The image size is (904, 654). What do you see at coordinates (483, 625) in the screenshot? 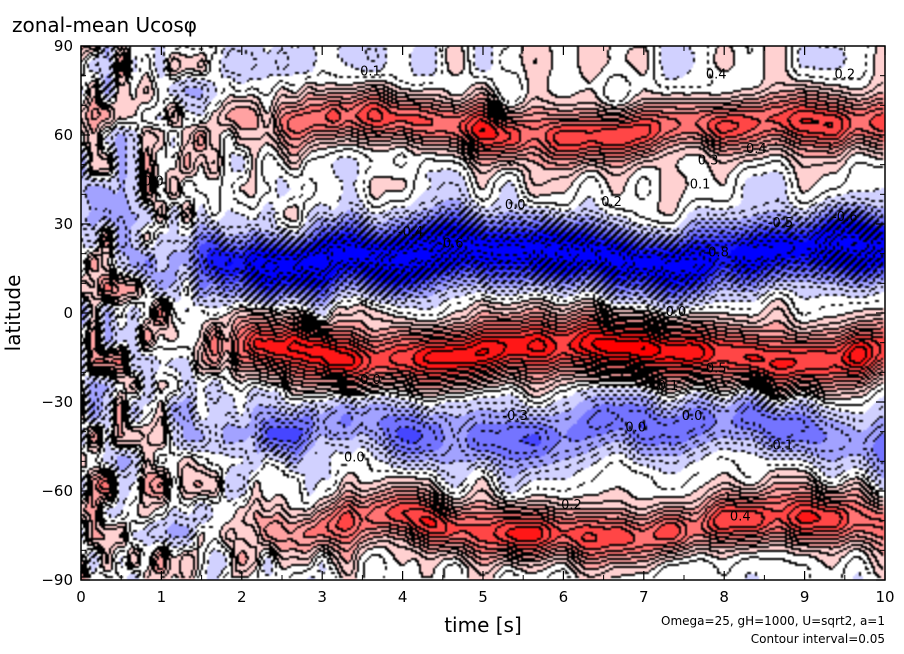
I see `x-axis-title: time [s]` at bounding box center [483, 625].